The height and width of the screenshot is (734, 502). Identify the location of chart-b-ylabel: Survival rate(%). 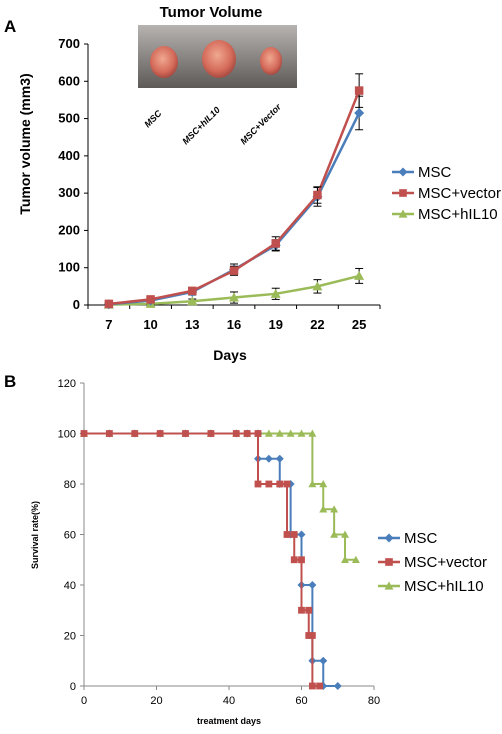
(35, 535).